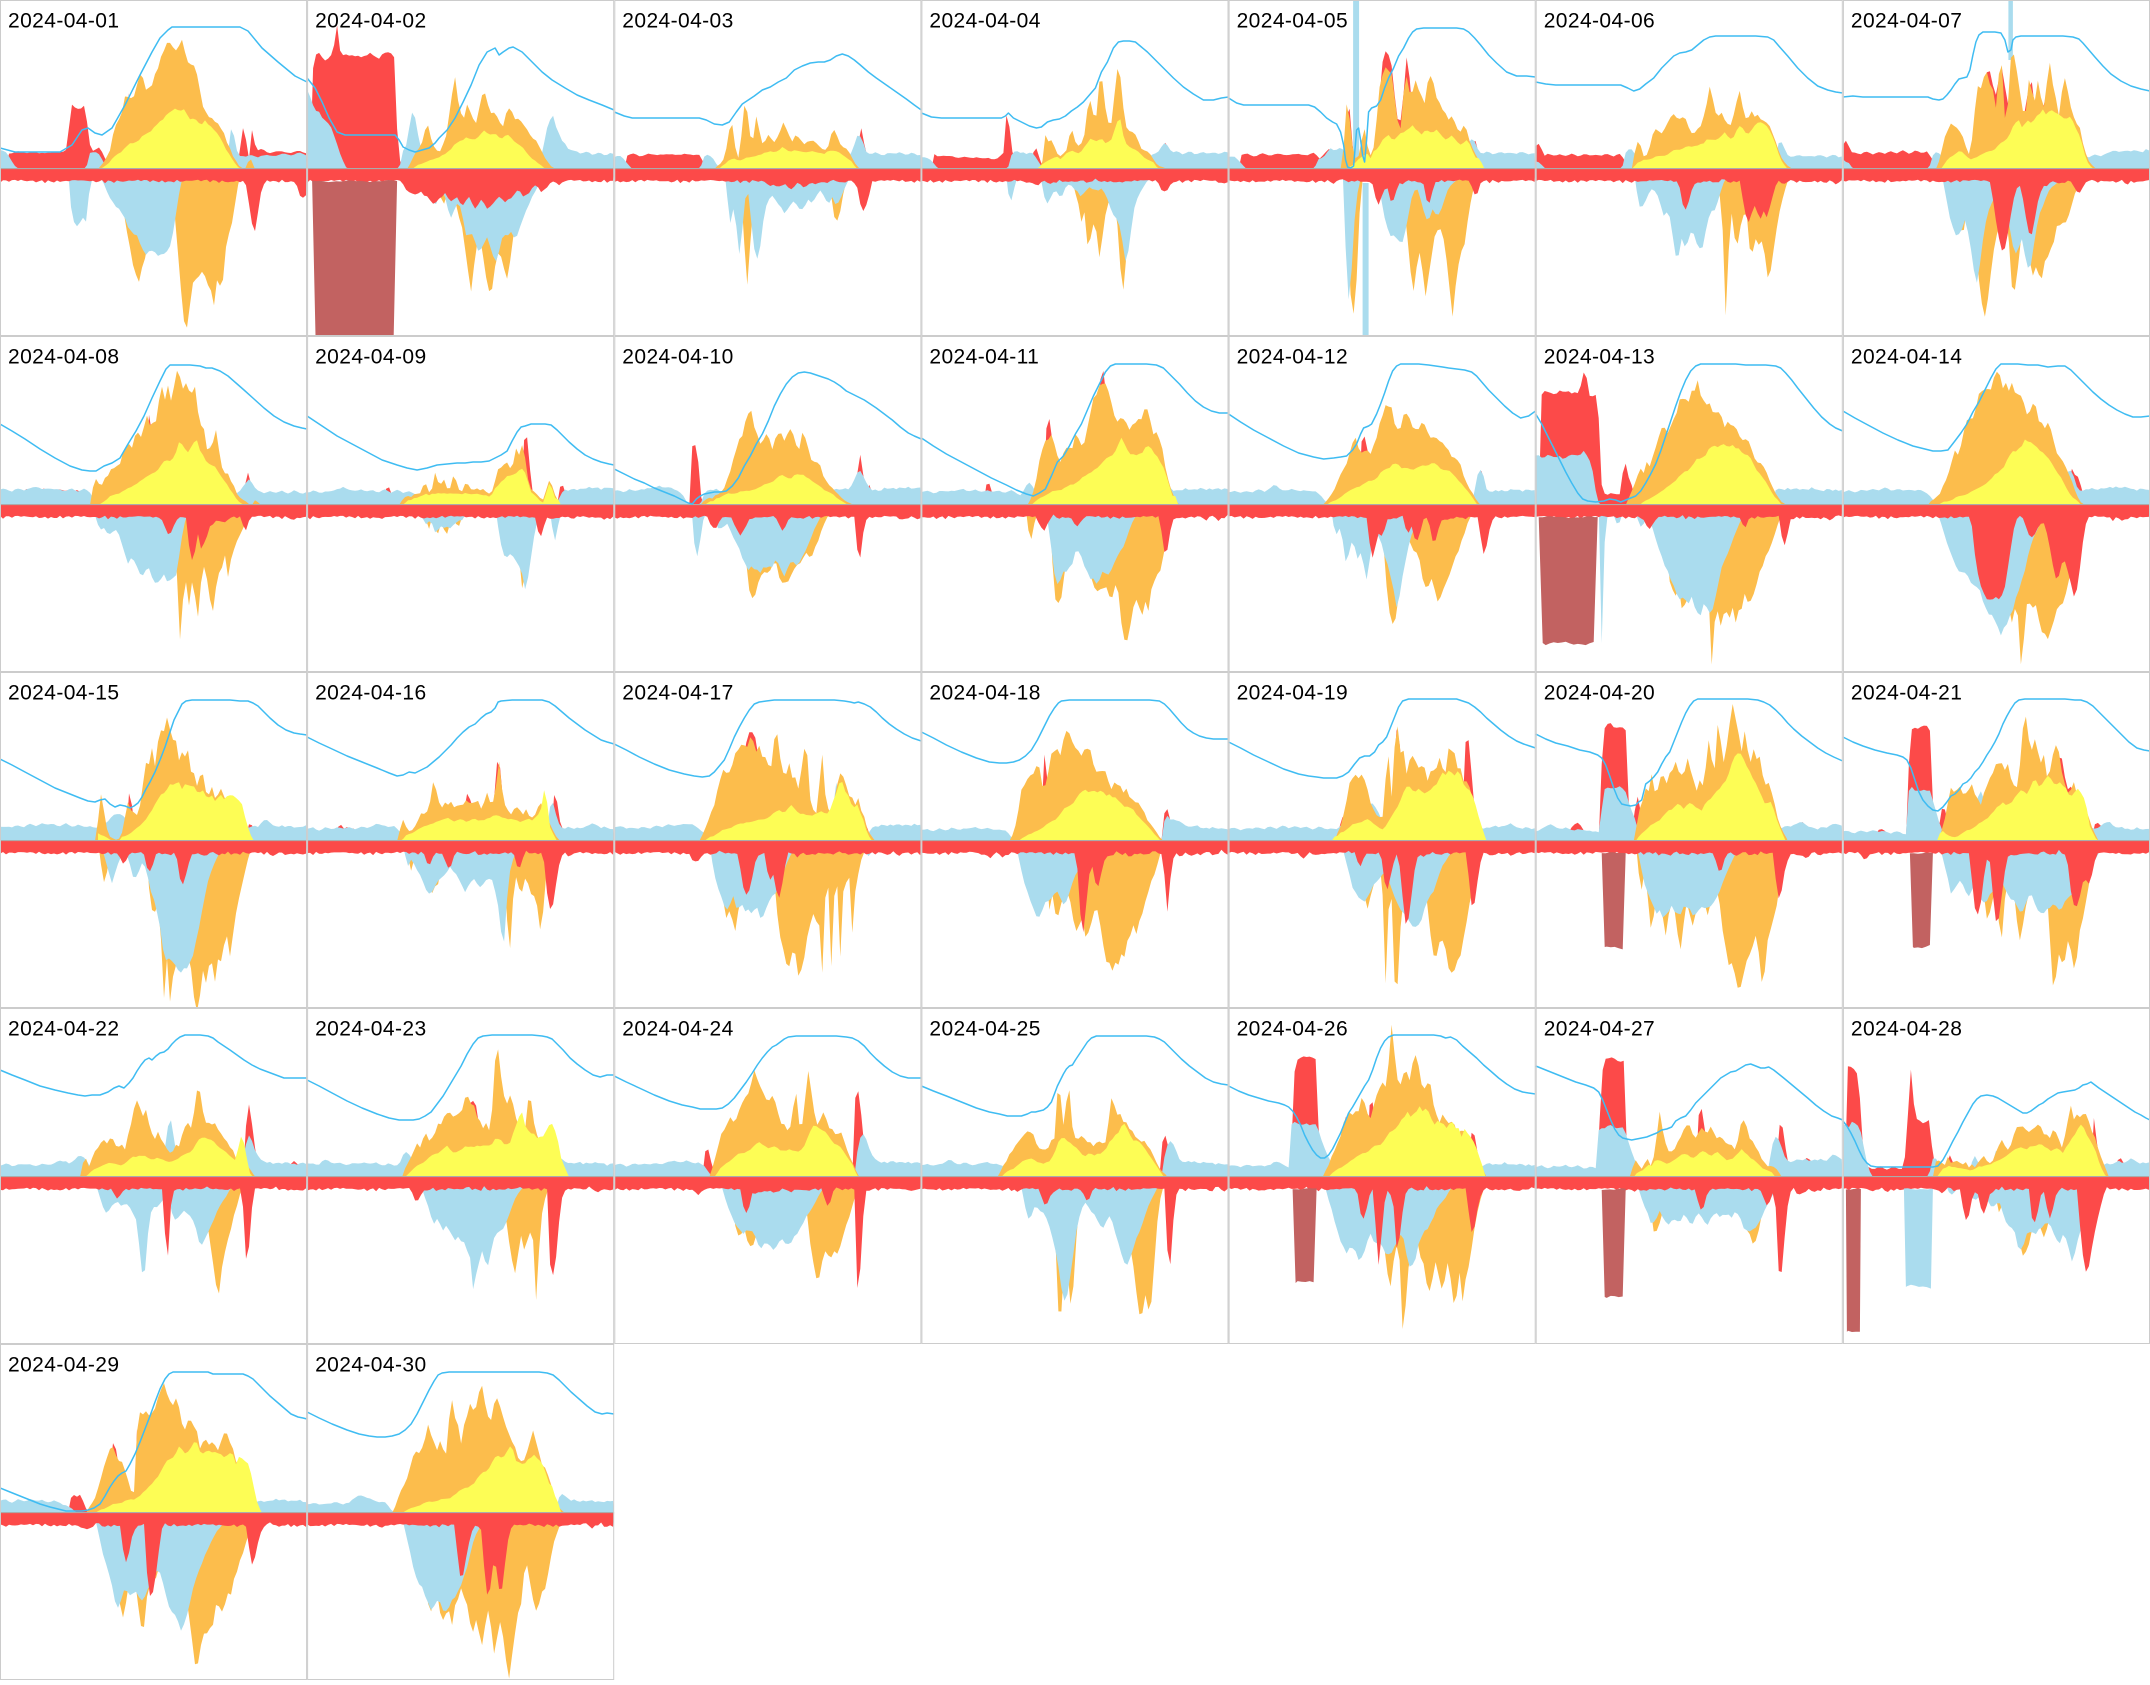 This screenshot has height=1685, width=2150. Describe the element at coordinates (63, 357) in the screenshot. I see `svg-text: 2024-04-08` at that location.